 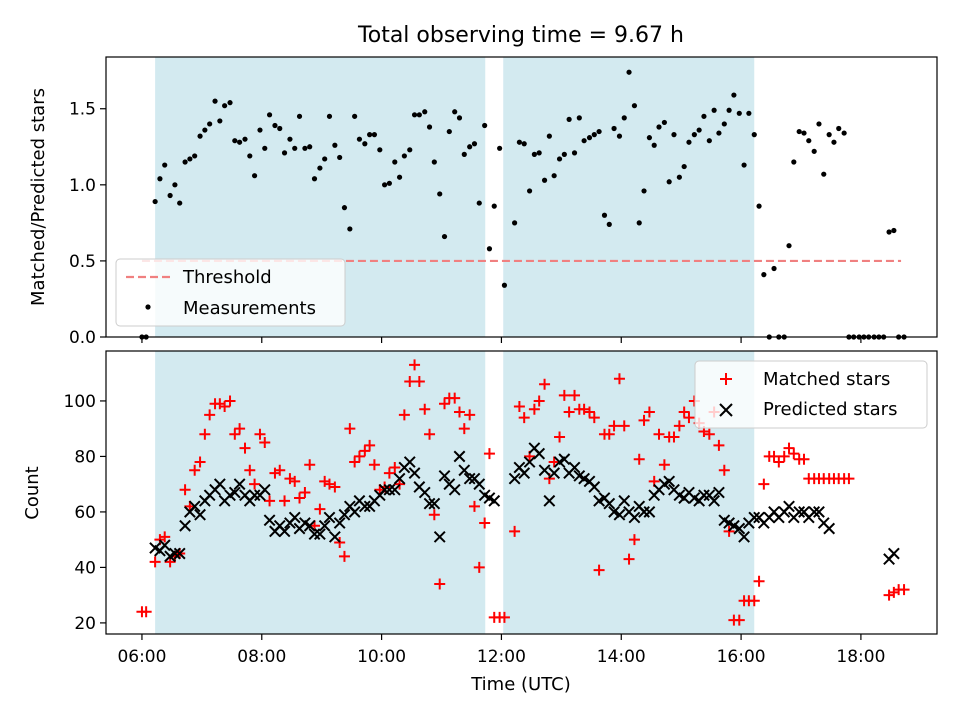 What do you see at coordinates (520, 35) in the screenshot?
I see `figure-title: Total observing time = 9.67 h` at bounding box center [520, 35].